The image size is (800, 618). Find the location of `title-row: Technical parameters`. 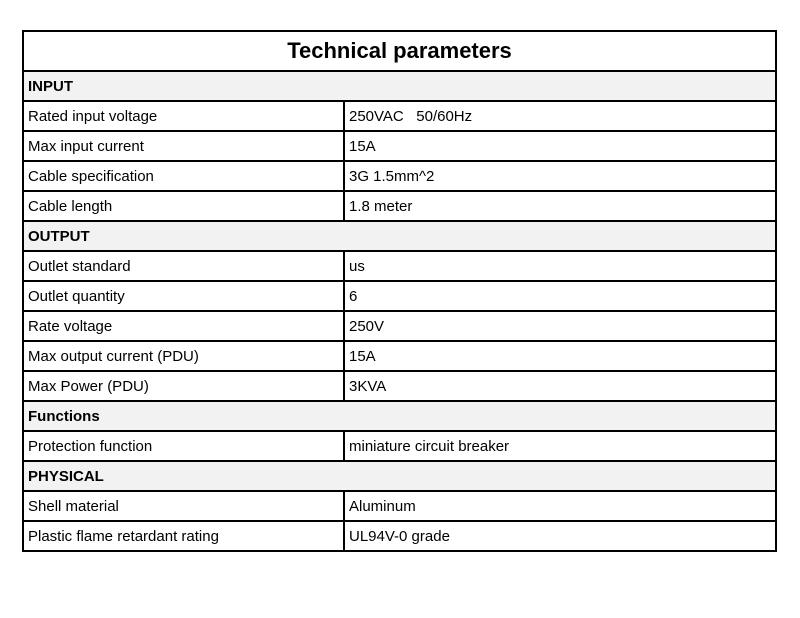

title-row: Technical parameters is located at coordinates (399, 51).